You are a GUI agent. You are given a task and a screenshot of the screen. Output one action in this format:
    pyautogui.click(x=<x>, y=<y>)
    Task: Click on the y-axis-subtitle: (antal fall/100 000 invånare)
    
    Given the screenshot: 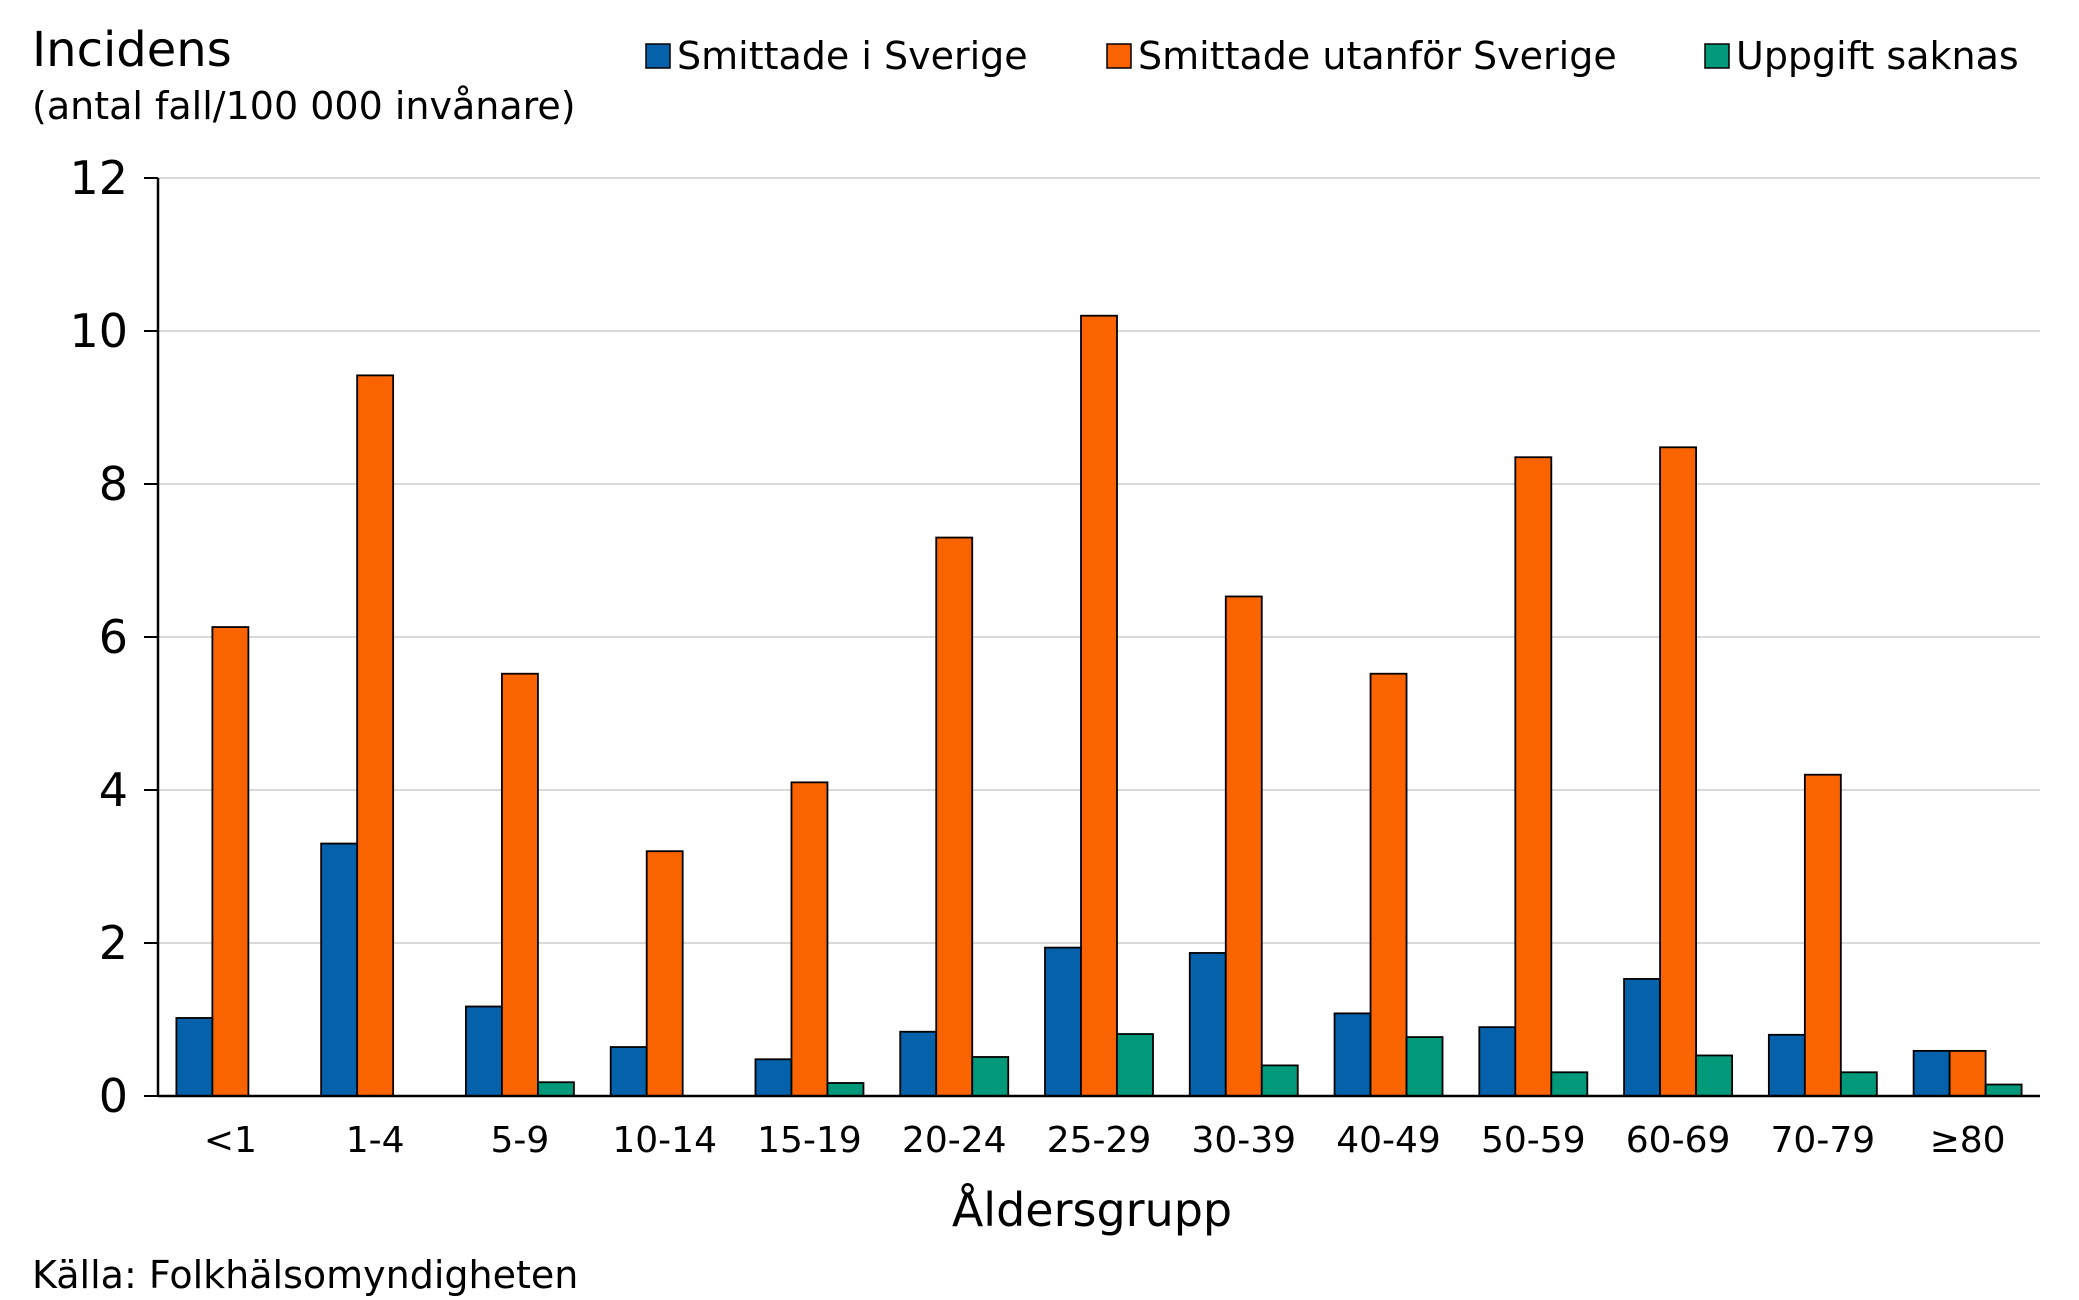 What is the action you would take?
    pyautogui.click(x=304, y=106)
    